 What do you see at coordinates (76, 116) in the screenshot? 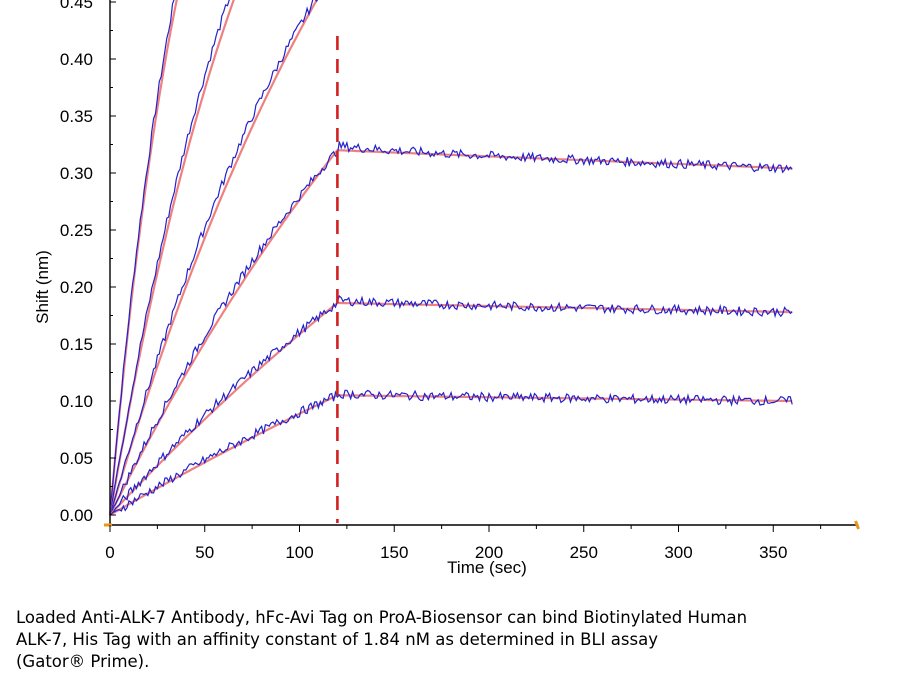
I see `y-tick-label: 0.35` at bounding box center [76, 116].